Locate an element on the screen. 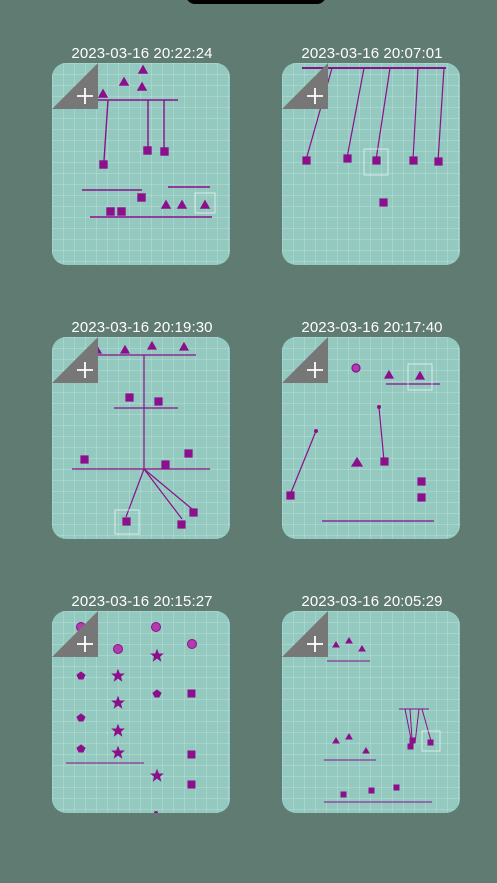  scene-timestamp: 2023-03-16 20:07:01 is located at coordinates (372, 53).